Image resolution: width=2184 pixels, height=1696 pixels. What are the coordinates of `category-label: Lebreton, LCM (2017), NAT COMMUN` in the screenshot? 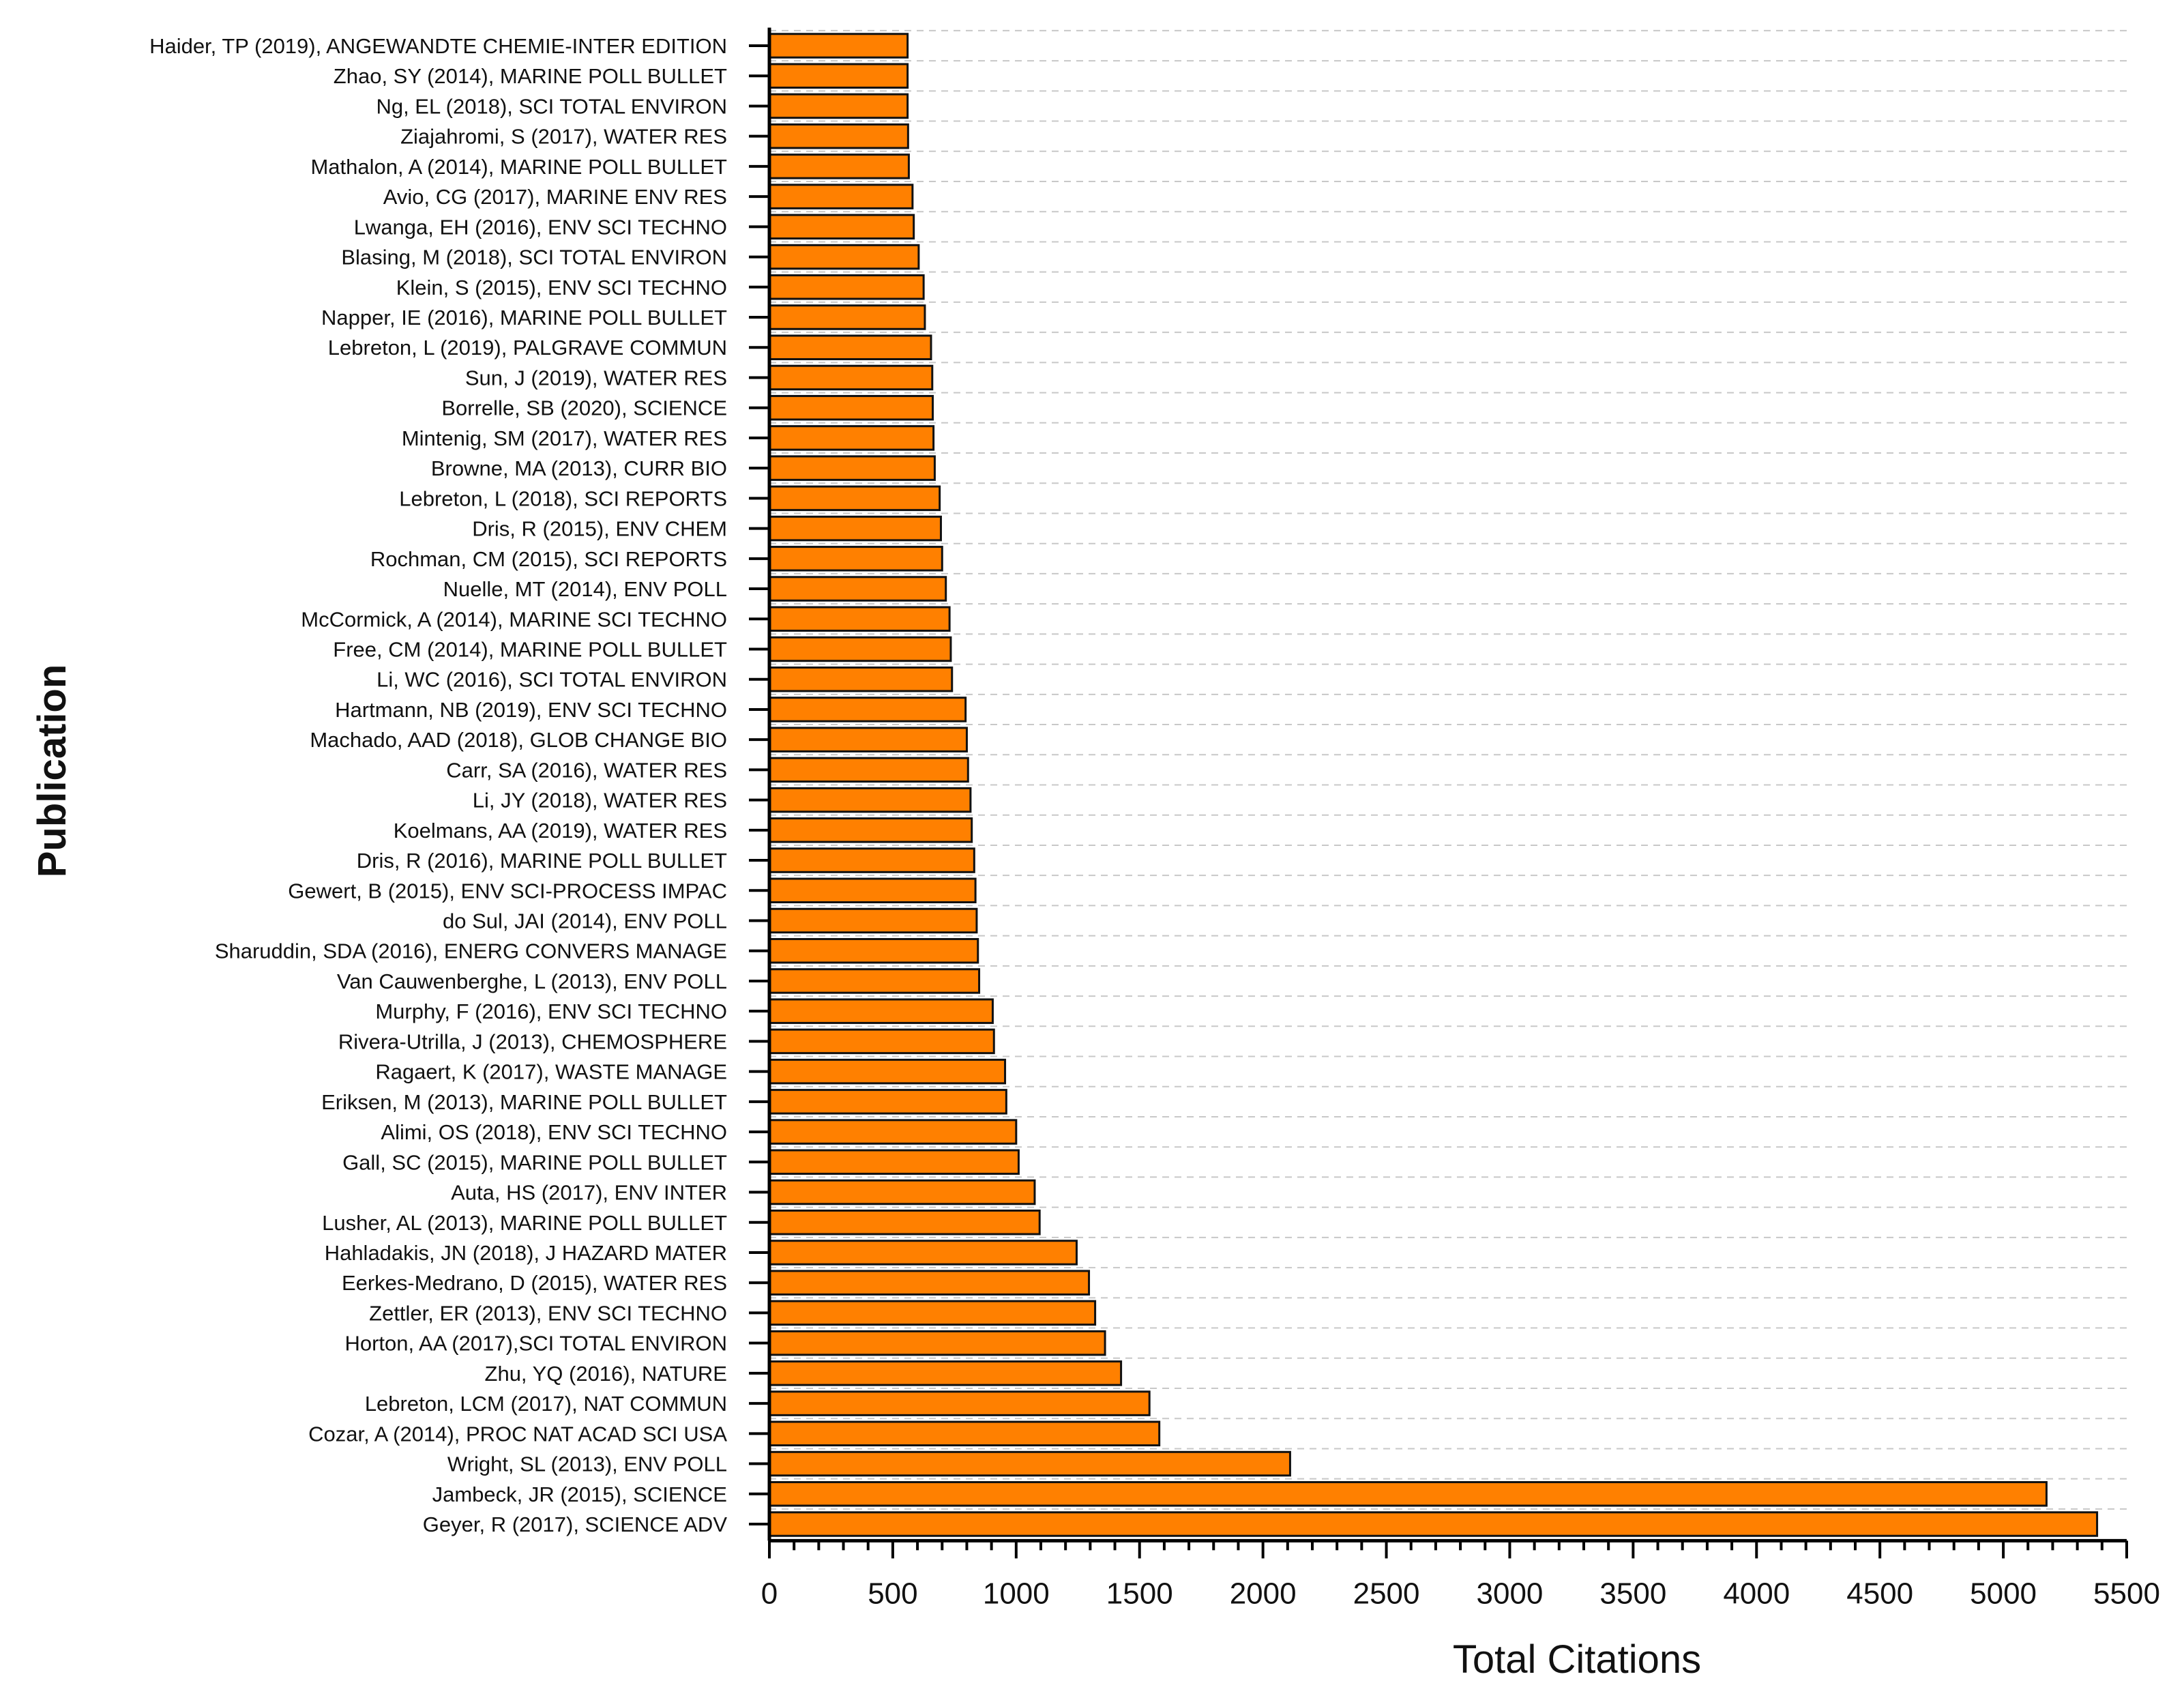 It's located at (546, 1404).